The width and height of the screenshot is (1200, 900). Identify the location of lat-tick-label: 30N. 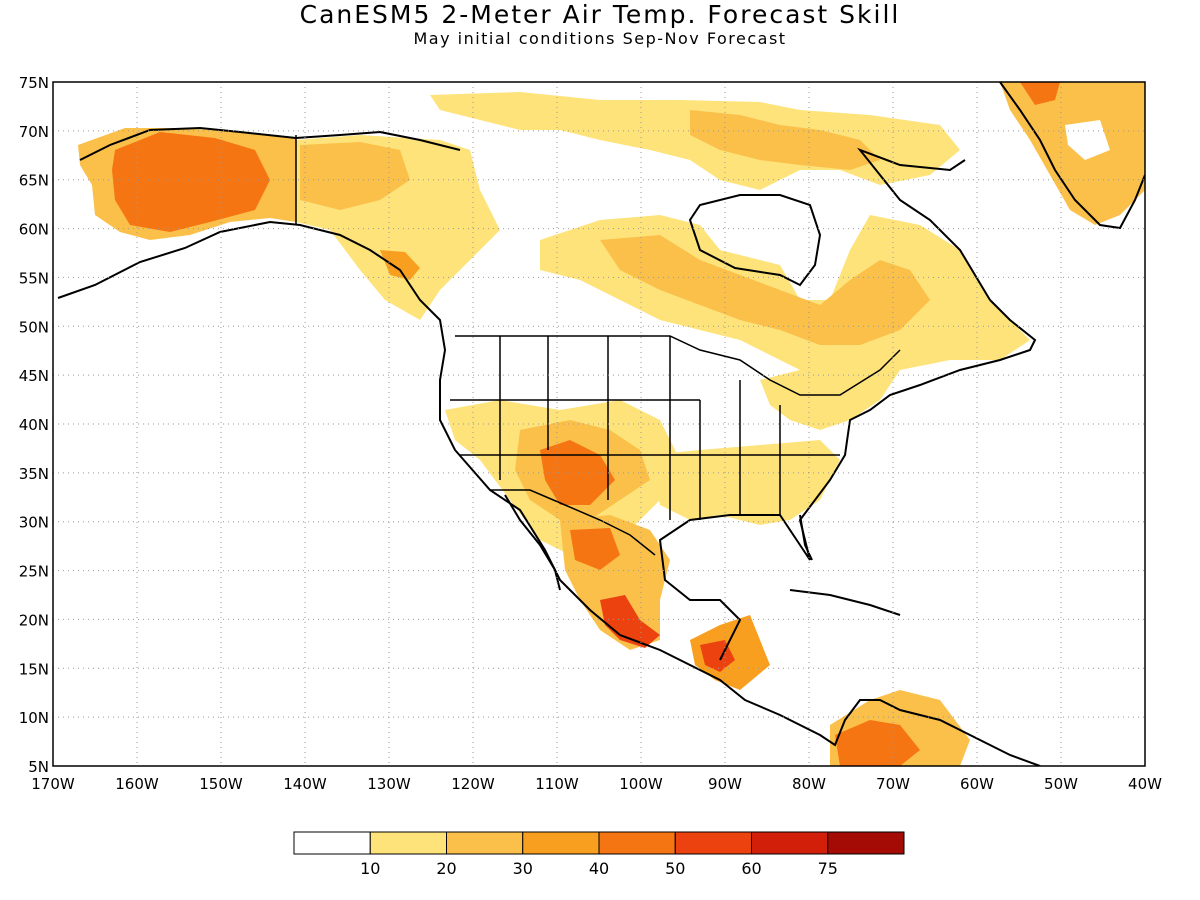
(34, 523).